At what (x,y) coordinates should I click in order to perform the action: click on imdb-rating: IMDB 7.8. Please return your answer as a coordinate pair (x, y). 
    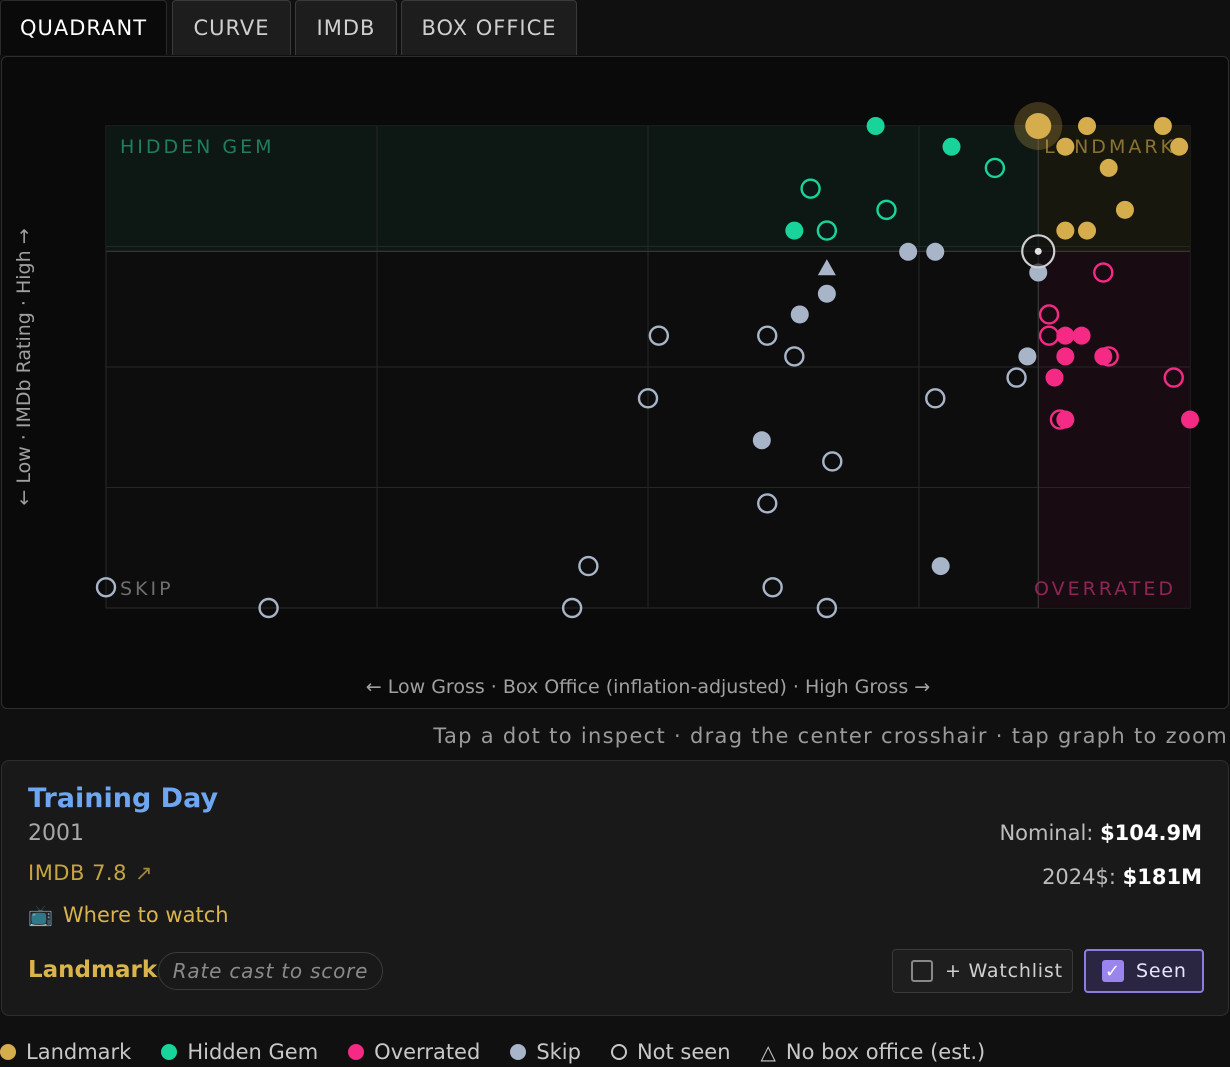
    Looking at the image, I should click on (77, 873).